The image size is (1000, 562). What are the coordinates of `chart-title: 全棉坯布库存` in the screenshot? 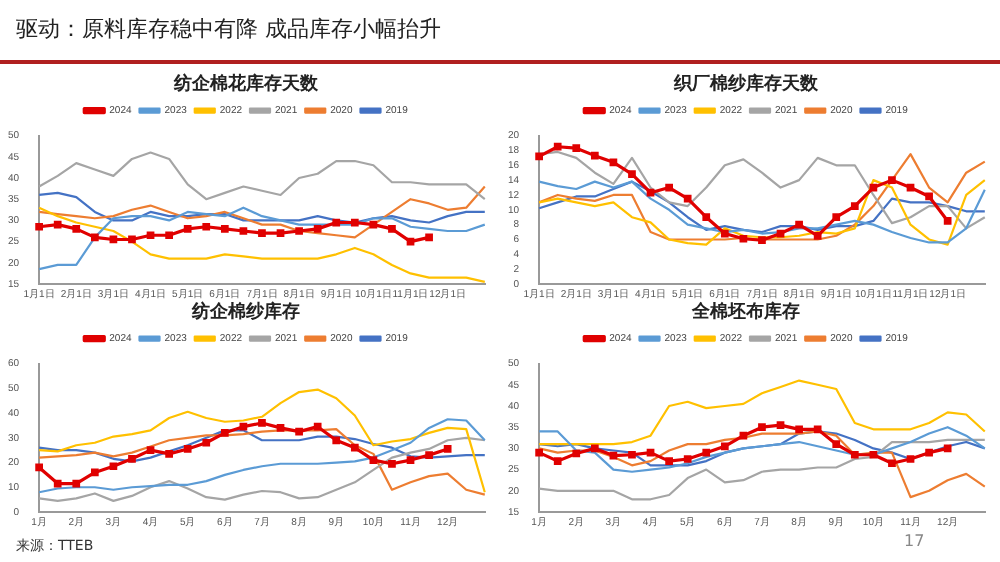 It's located at (745, 312).